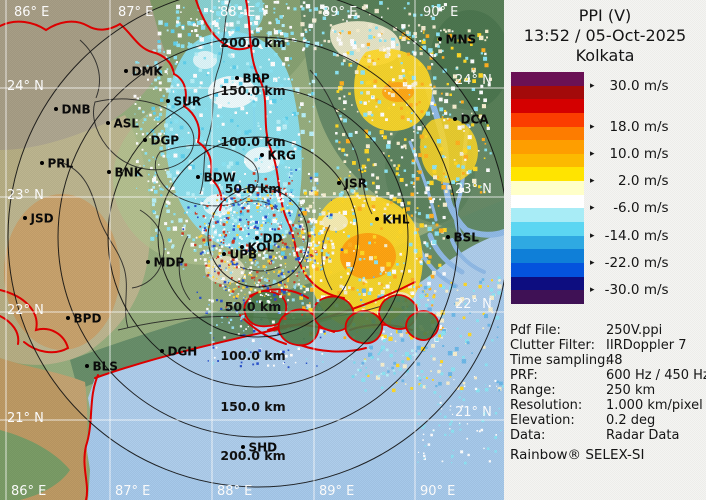 This screenshot has width=706, height=500. Describe the element at coordinates (467, 238) in the screenshot. I see `station-label-BSL: BSL` at that location.